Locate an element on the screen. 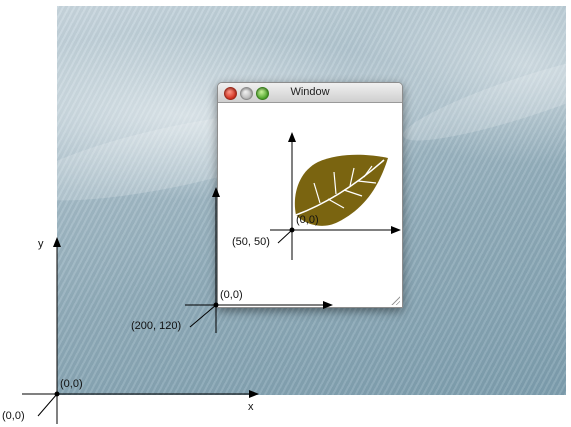 This screenshot has height=427, width=571. resize-grip-icon is located at coordinates (395, 300).